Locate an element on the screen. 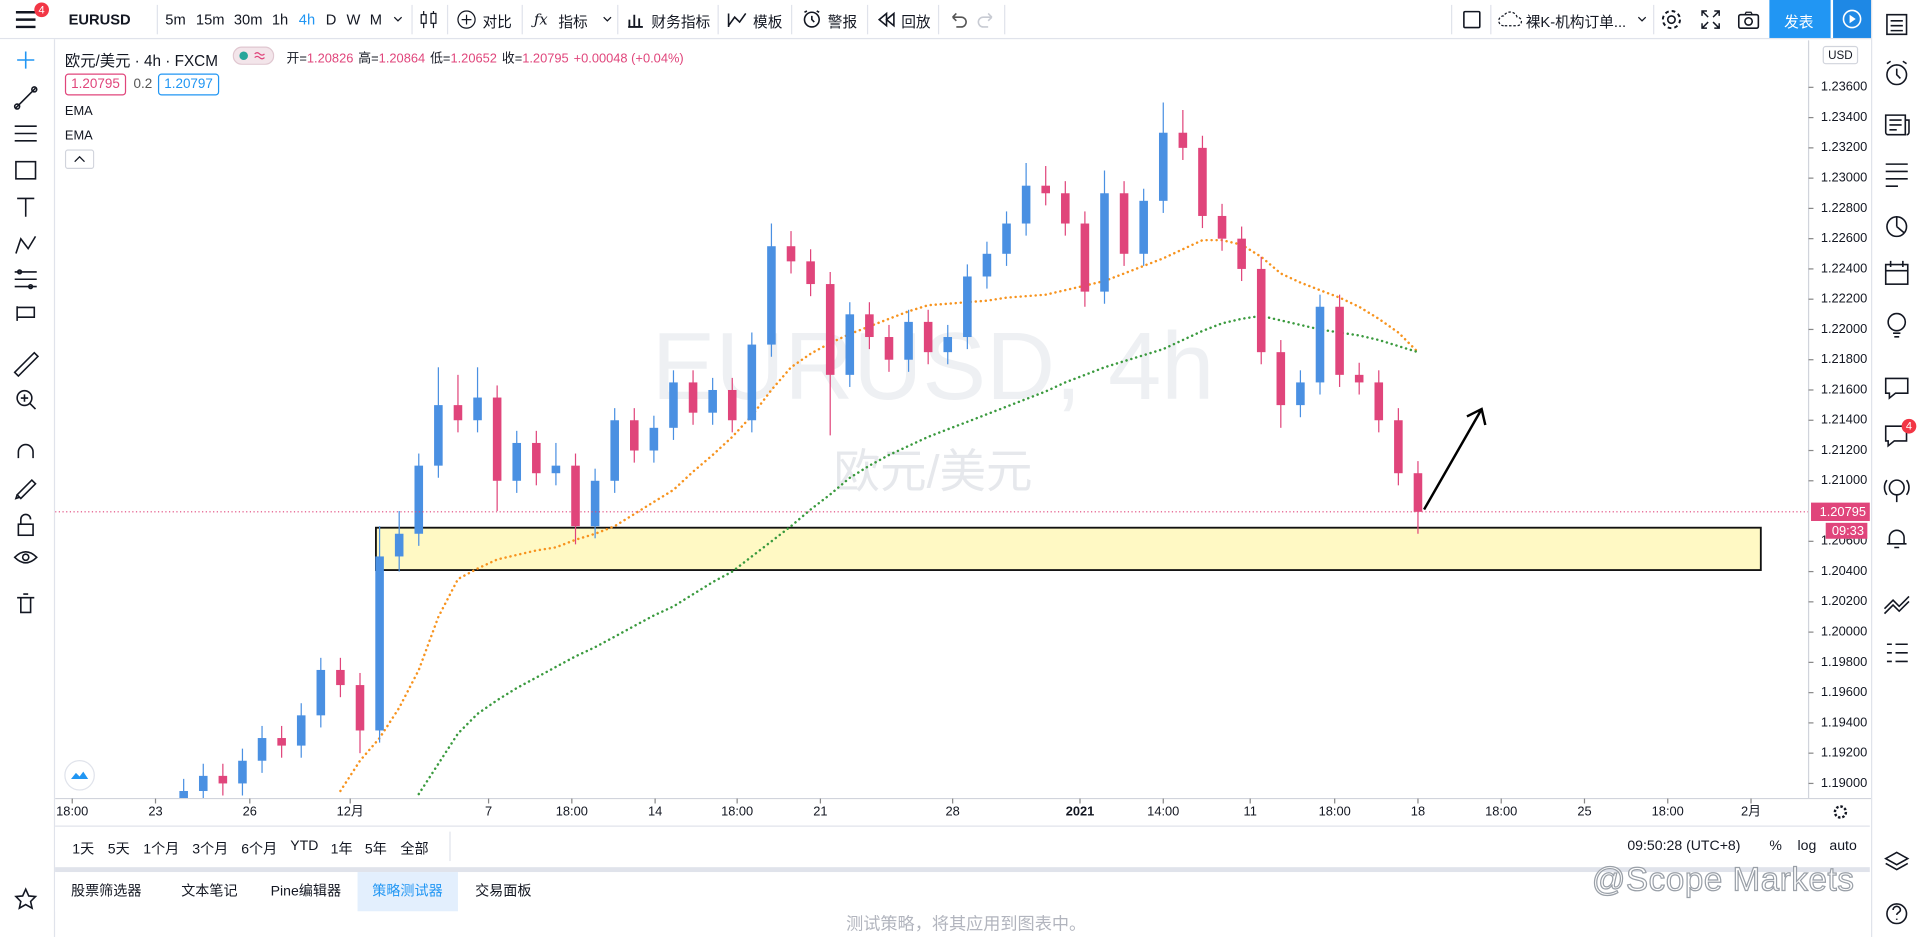  scale-option: log is located at coordinates (1807, 846).